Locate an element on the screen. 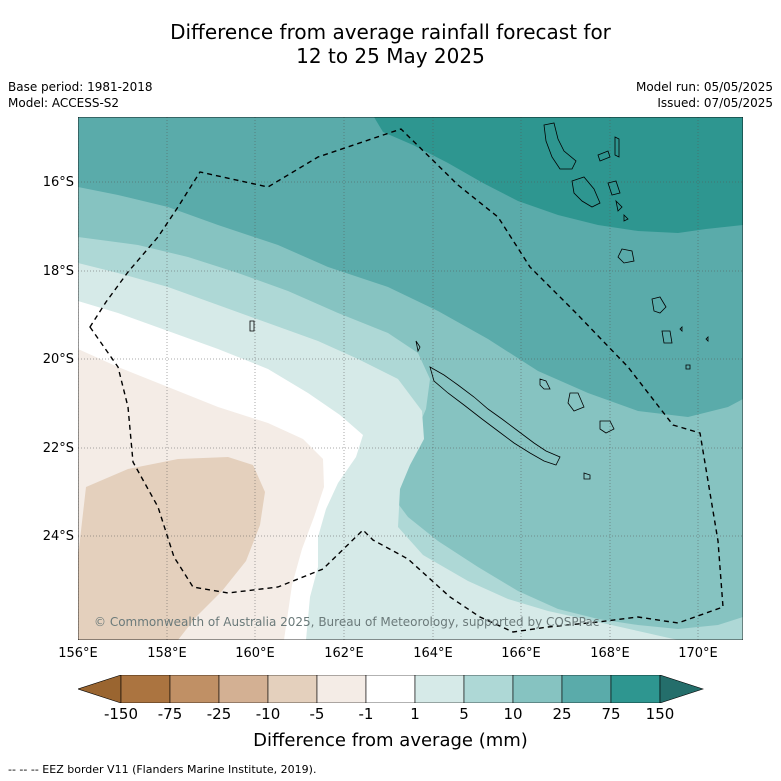 The image size is (781, 781). colorbar-tick-minus-75: -75 is located at coordinates (170, 714).